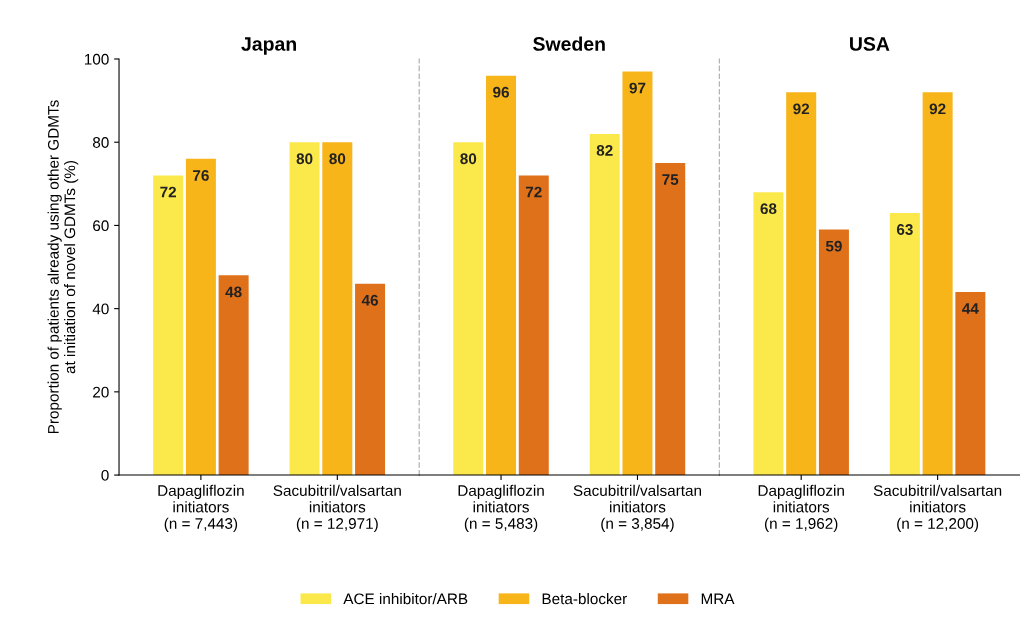  Describe the element at coordinates (100, 142) in the screenshot. I see `y-tick-label: 80` at that location.